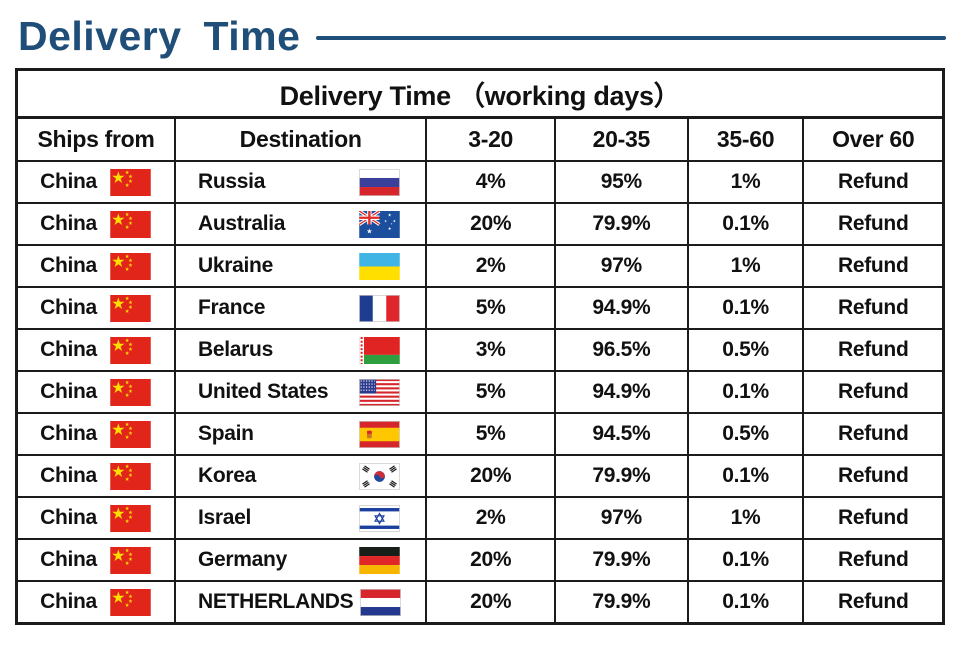 Image resolution: width=960 pixels, height=660 pixels. What do you see at coordinates (301, 266) in the screenshot?
I see `destination-cell: Ukraine` at bounding box center [301, 266].